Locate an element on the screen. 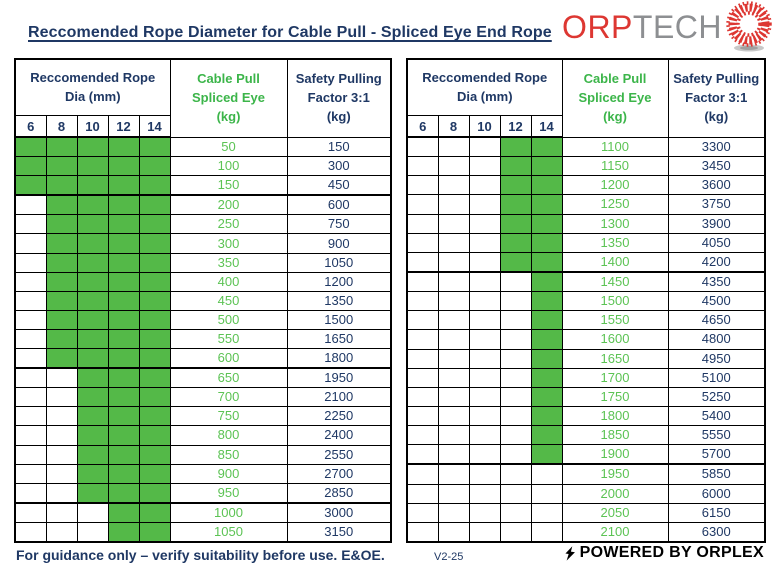  safety-factor-value: 150 is located at coordinates (339, 147).